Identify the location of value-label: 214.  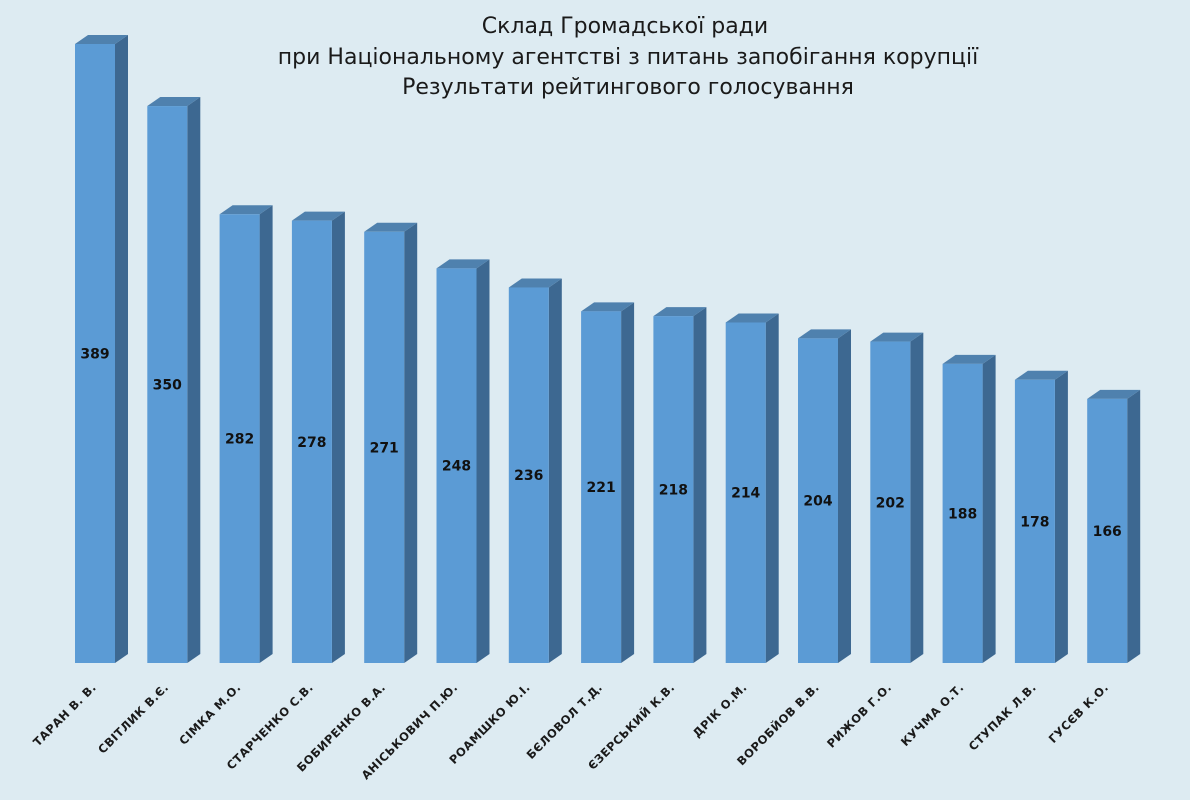
(745, 494).